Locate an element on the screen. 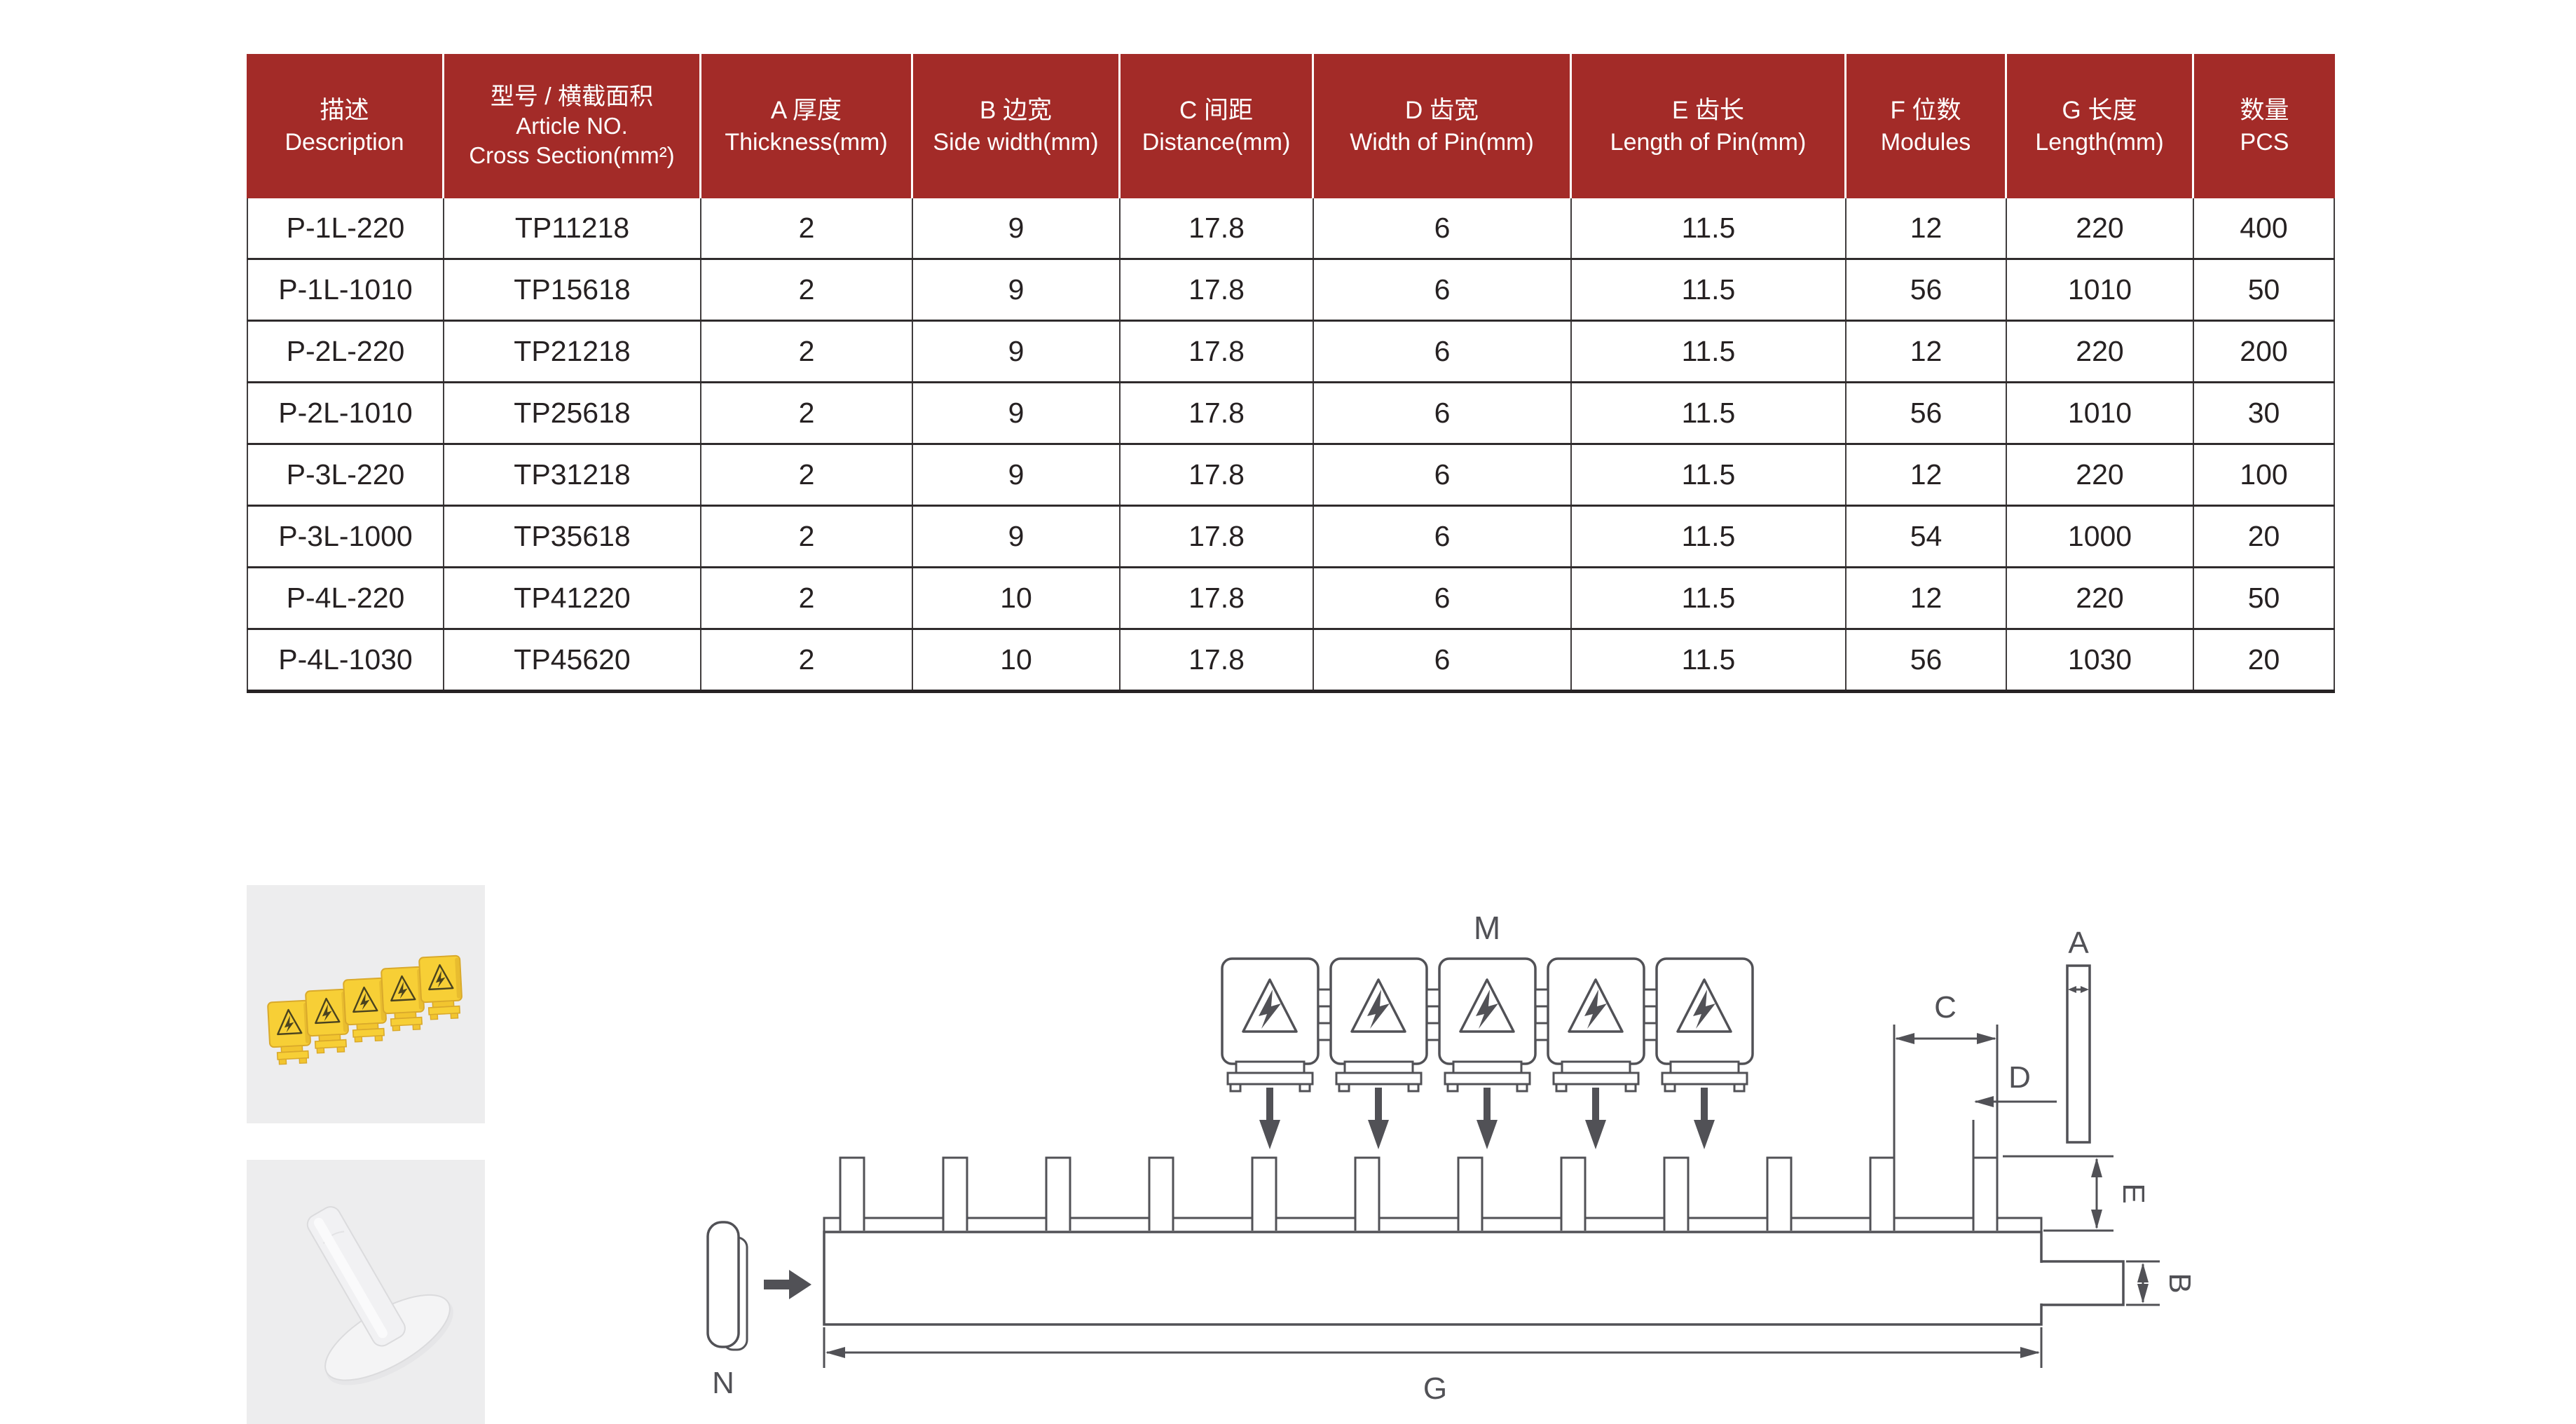 Image resolution: width=2576 pixels, height=1424 pixels. header-line: Length of Pin(mm) is located at coordinates (1709, 142).